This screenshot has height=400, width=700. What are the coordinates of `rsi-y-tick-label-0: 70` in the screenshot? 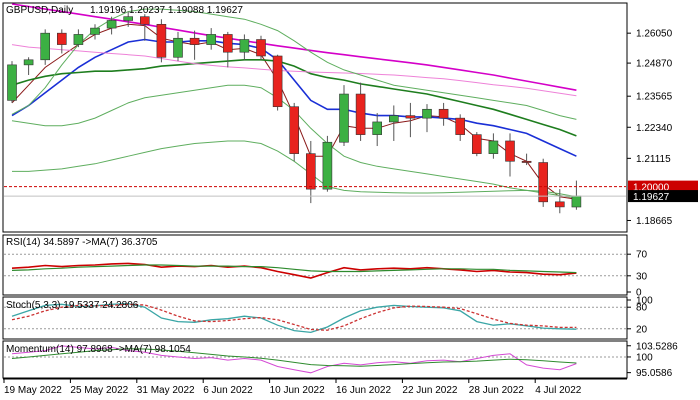 It's located at (642, 255).